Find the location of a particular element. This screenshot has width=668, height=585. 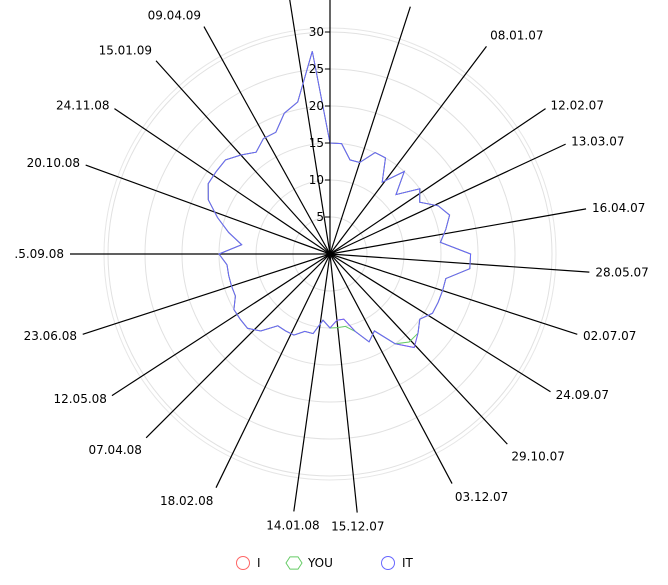

legend: I YOU IT is located at coordinates (325, 563).